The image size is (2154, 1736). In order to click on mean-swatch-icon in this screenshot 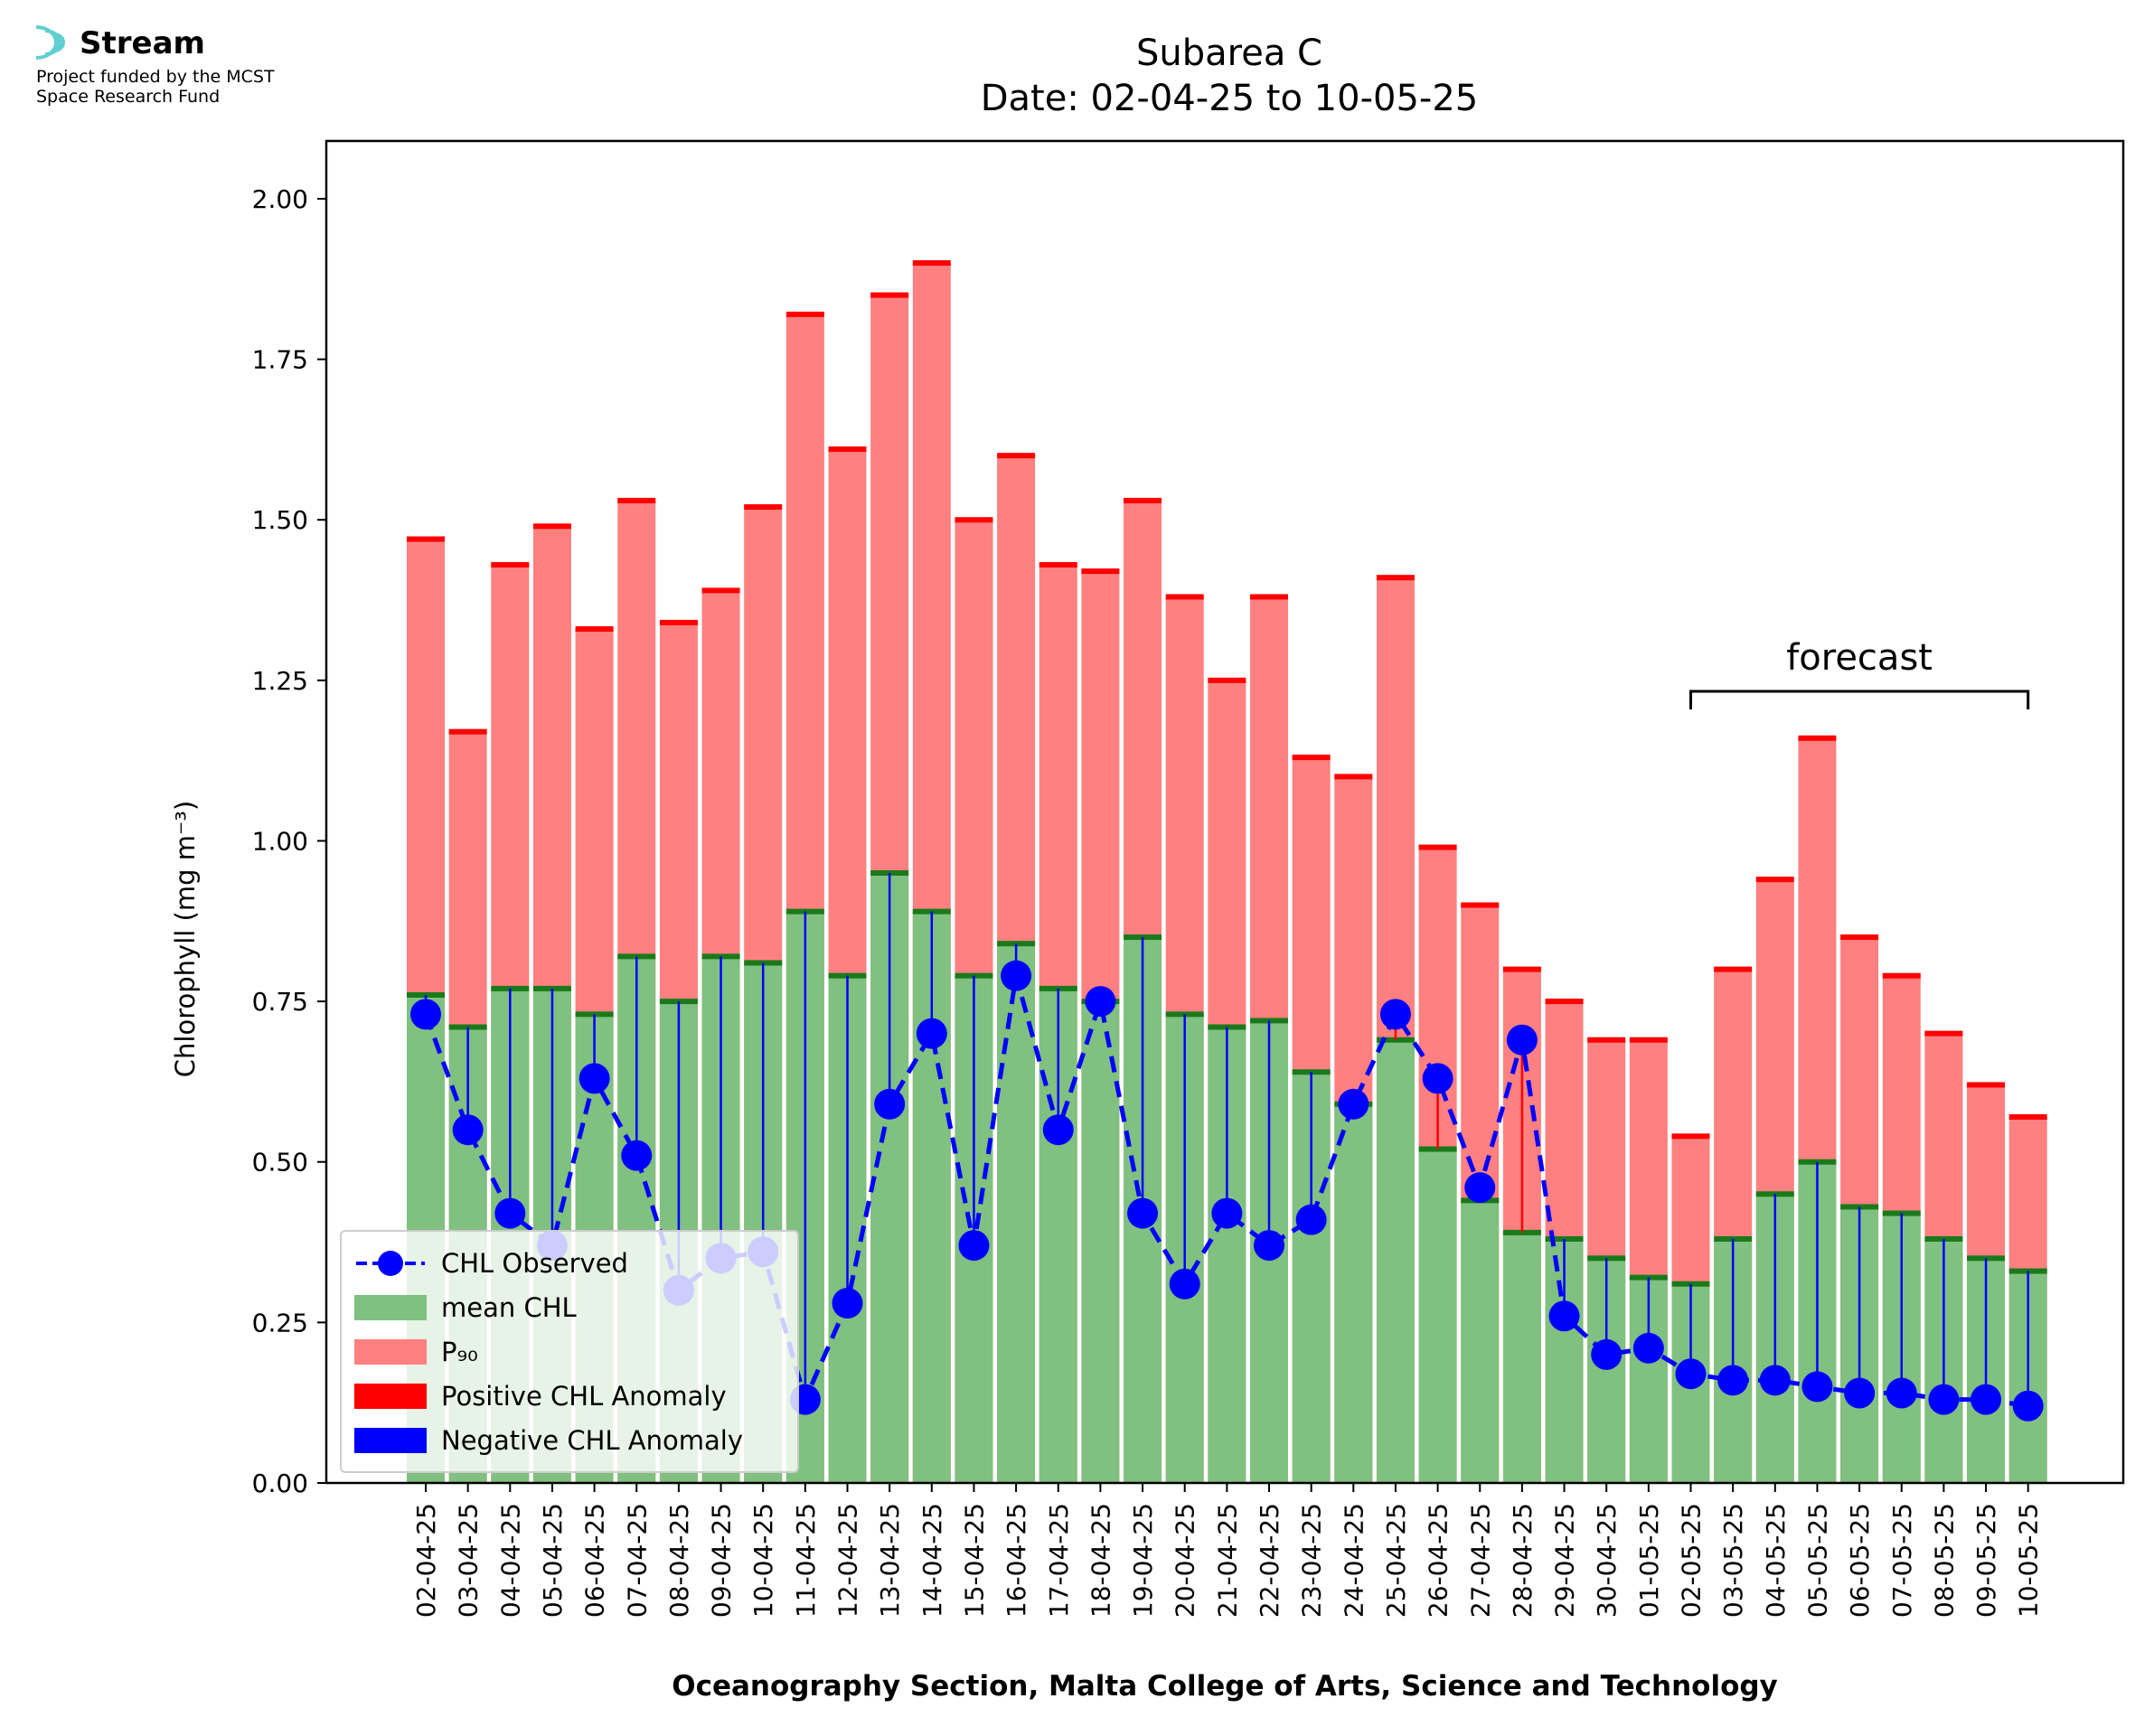, I will do `click(390, 1307)`.